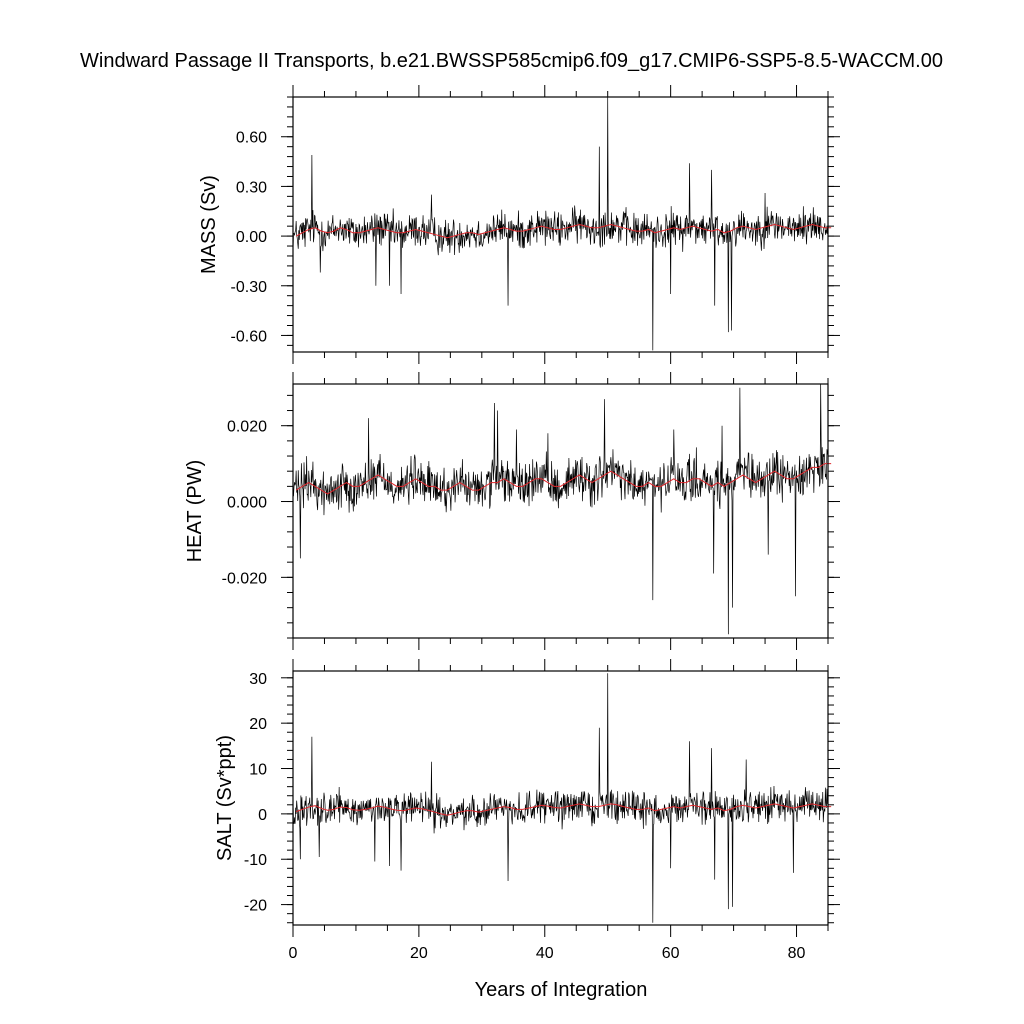 This screenshot has height=1024, width=1024. I want to click on y-tick-label: 0.000, so click(247, 503).